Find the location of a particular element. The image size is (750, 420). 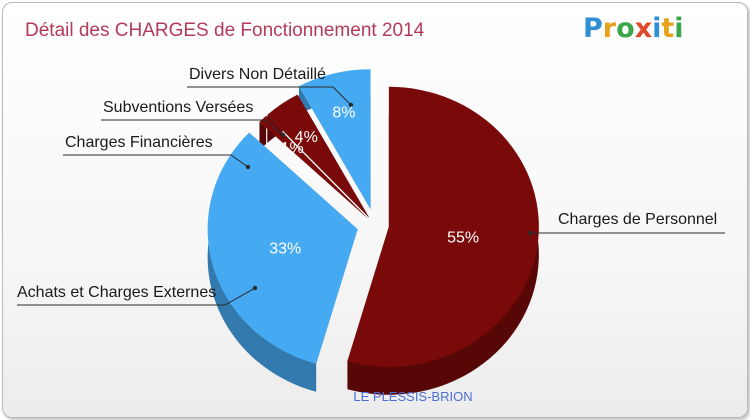

logo-letter: t is located at coordinates (667, 28).